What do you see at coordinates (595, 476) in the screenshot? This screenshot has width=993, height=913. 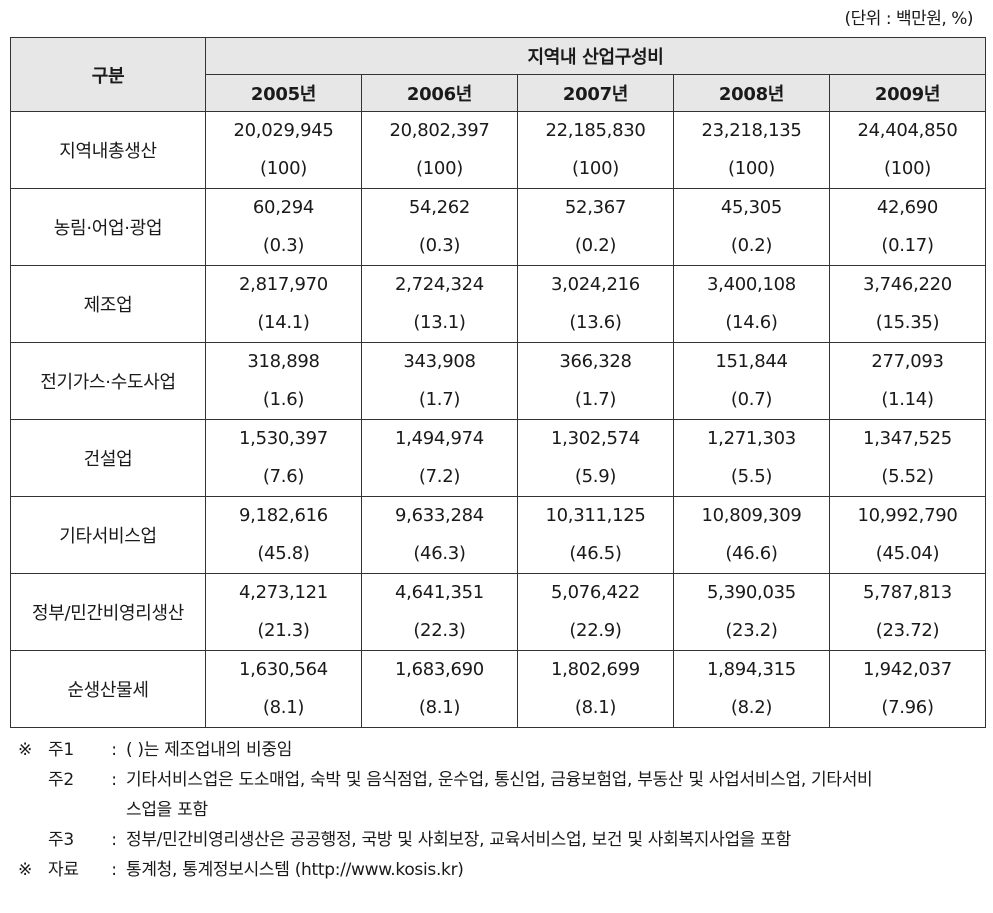 I see `cell-share: (5.9)` at bounding box center [595, 476].